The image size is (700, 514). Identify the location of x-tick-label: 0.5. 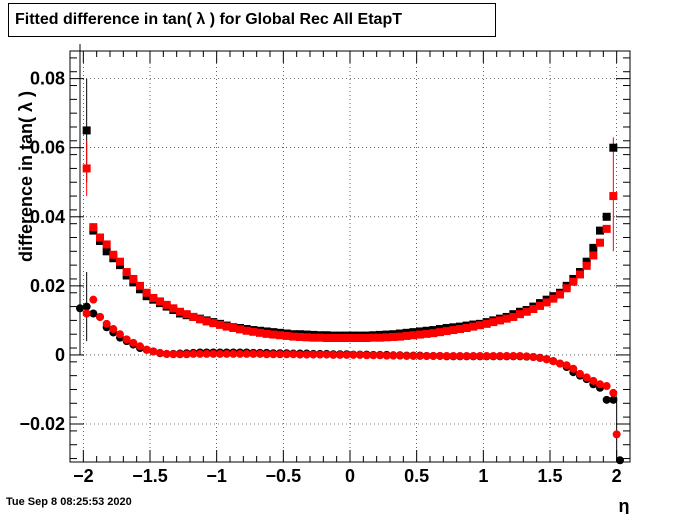
(416, 476).